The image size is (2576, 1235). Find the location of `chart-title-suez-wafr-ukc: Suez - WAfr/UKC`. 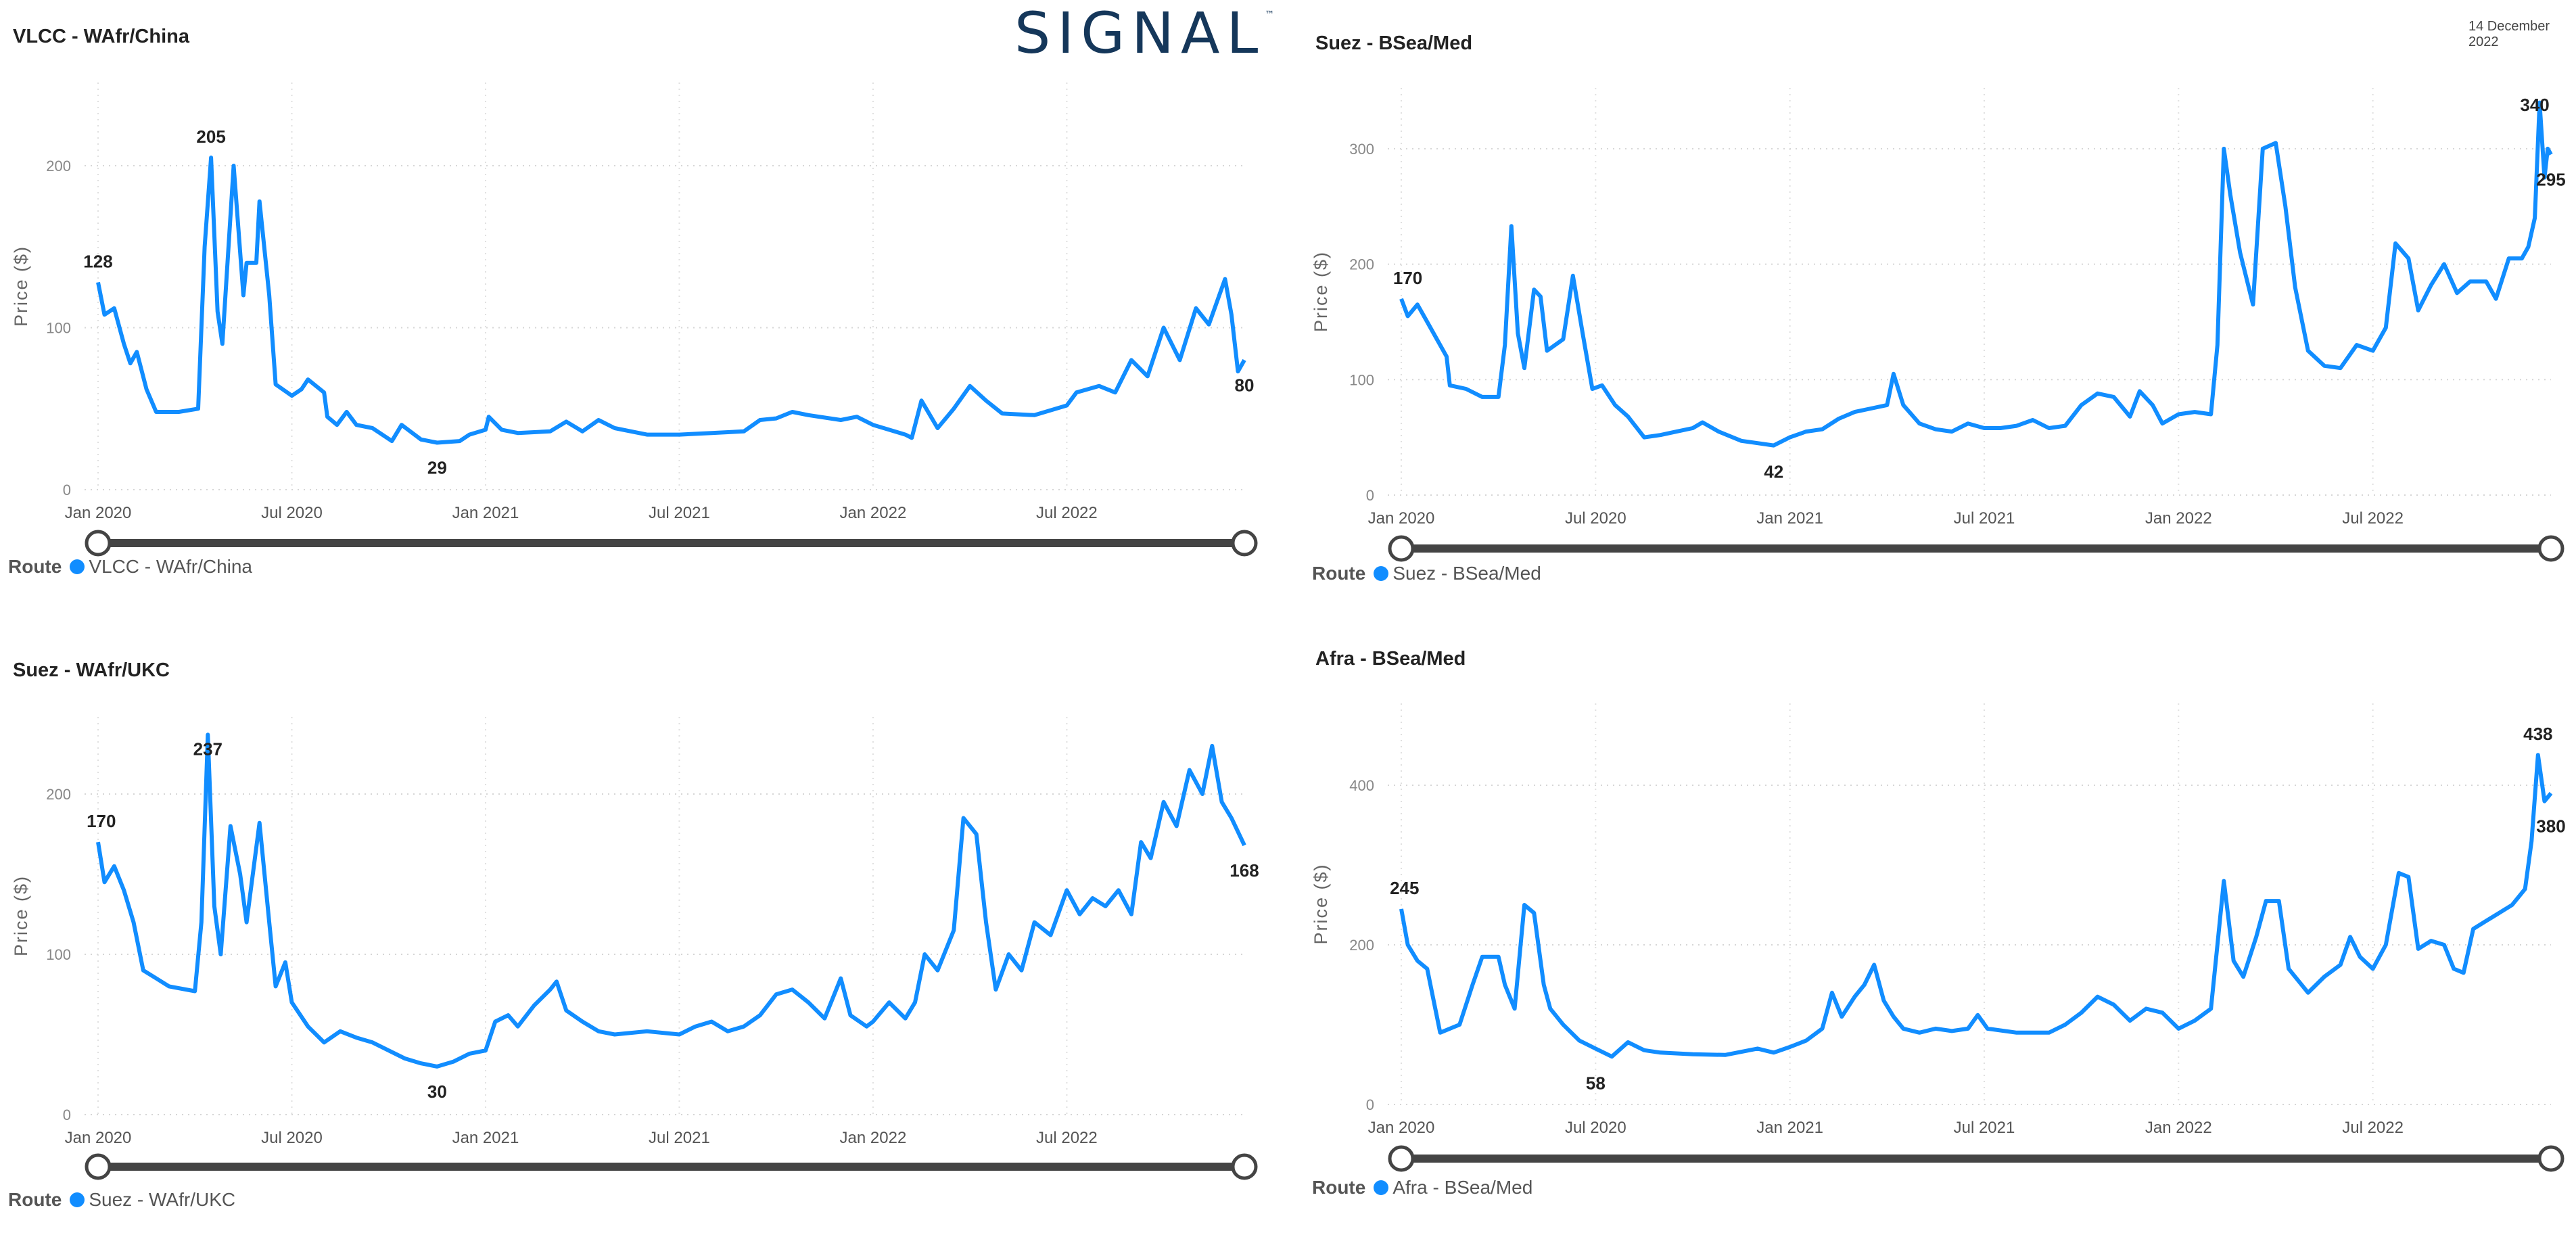

chart-title-suez-wafr-ukc: Suez - WAfr/UKC is located at coordinates (91, 670).